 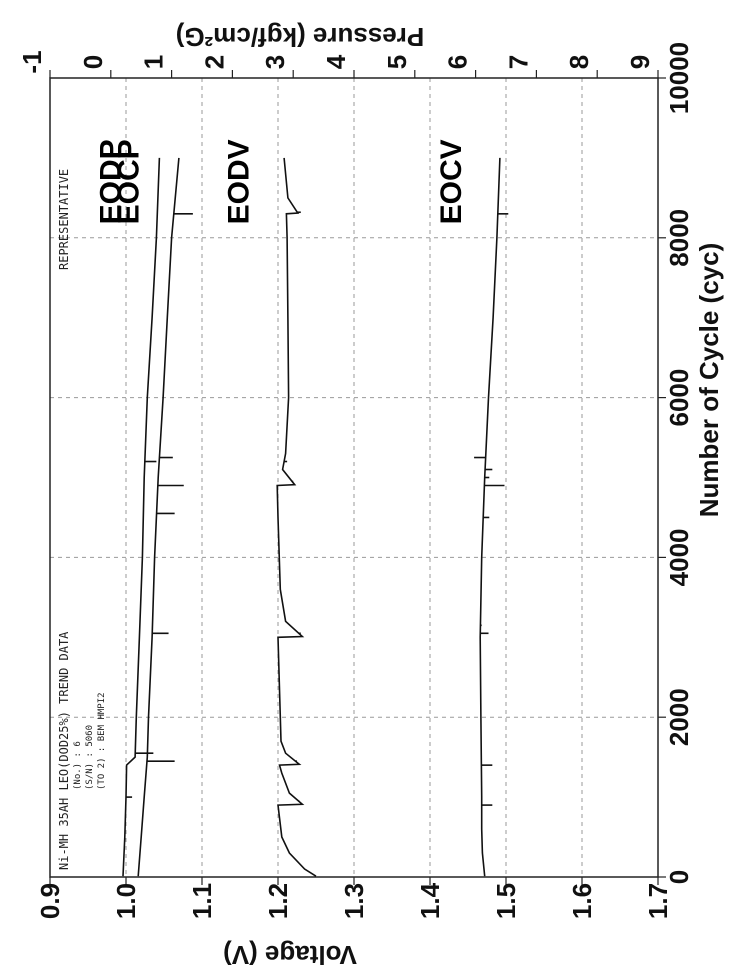 What do you see at coordinates (679, 398) in the screenshot?
I see `x-tick-label: 6000` at bounding box center [679, 398].